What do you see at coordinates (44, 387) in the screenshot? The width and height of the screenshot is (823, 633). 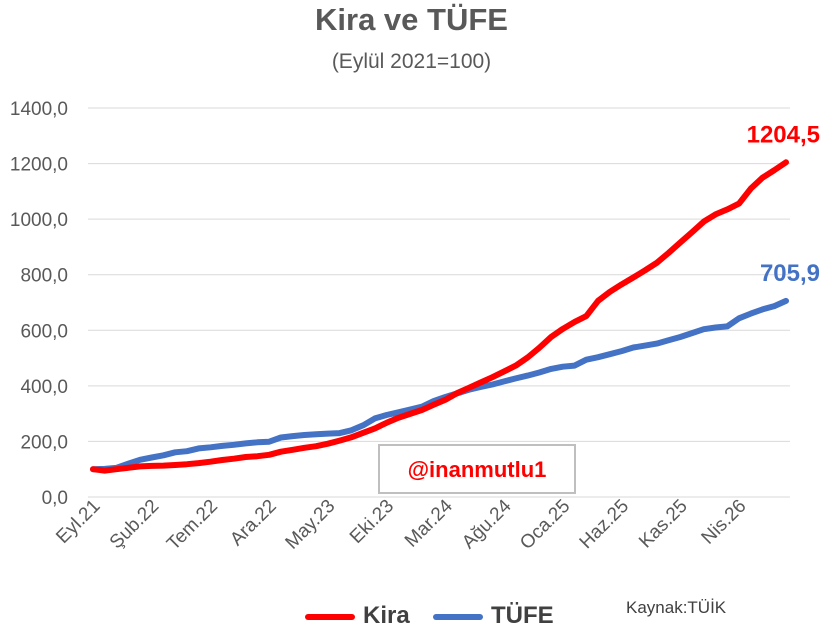 I see `y-tick-label: 400,0` at bounding box center [44, 387].